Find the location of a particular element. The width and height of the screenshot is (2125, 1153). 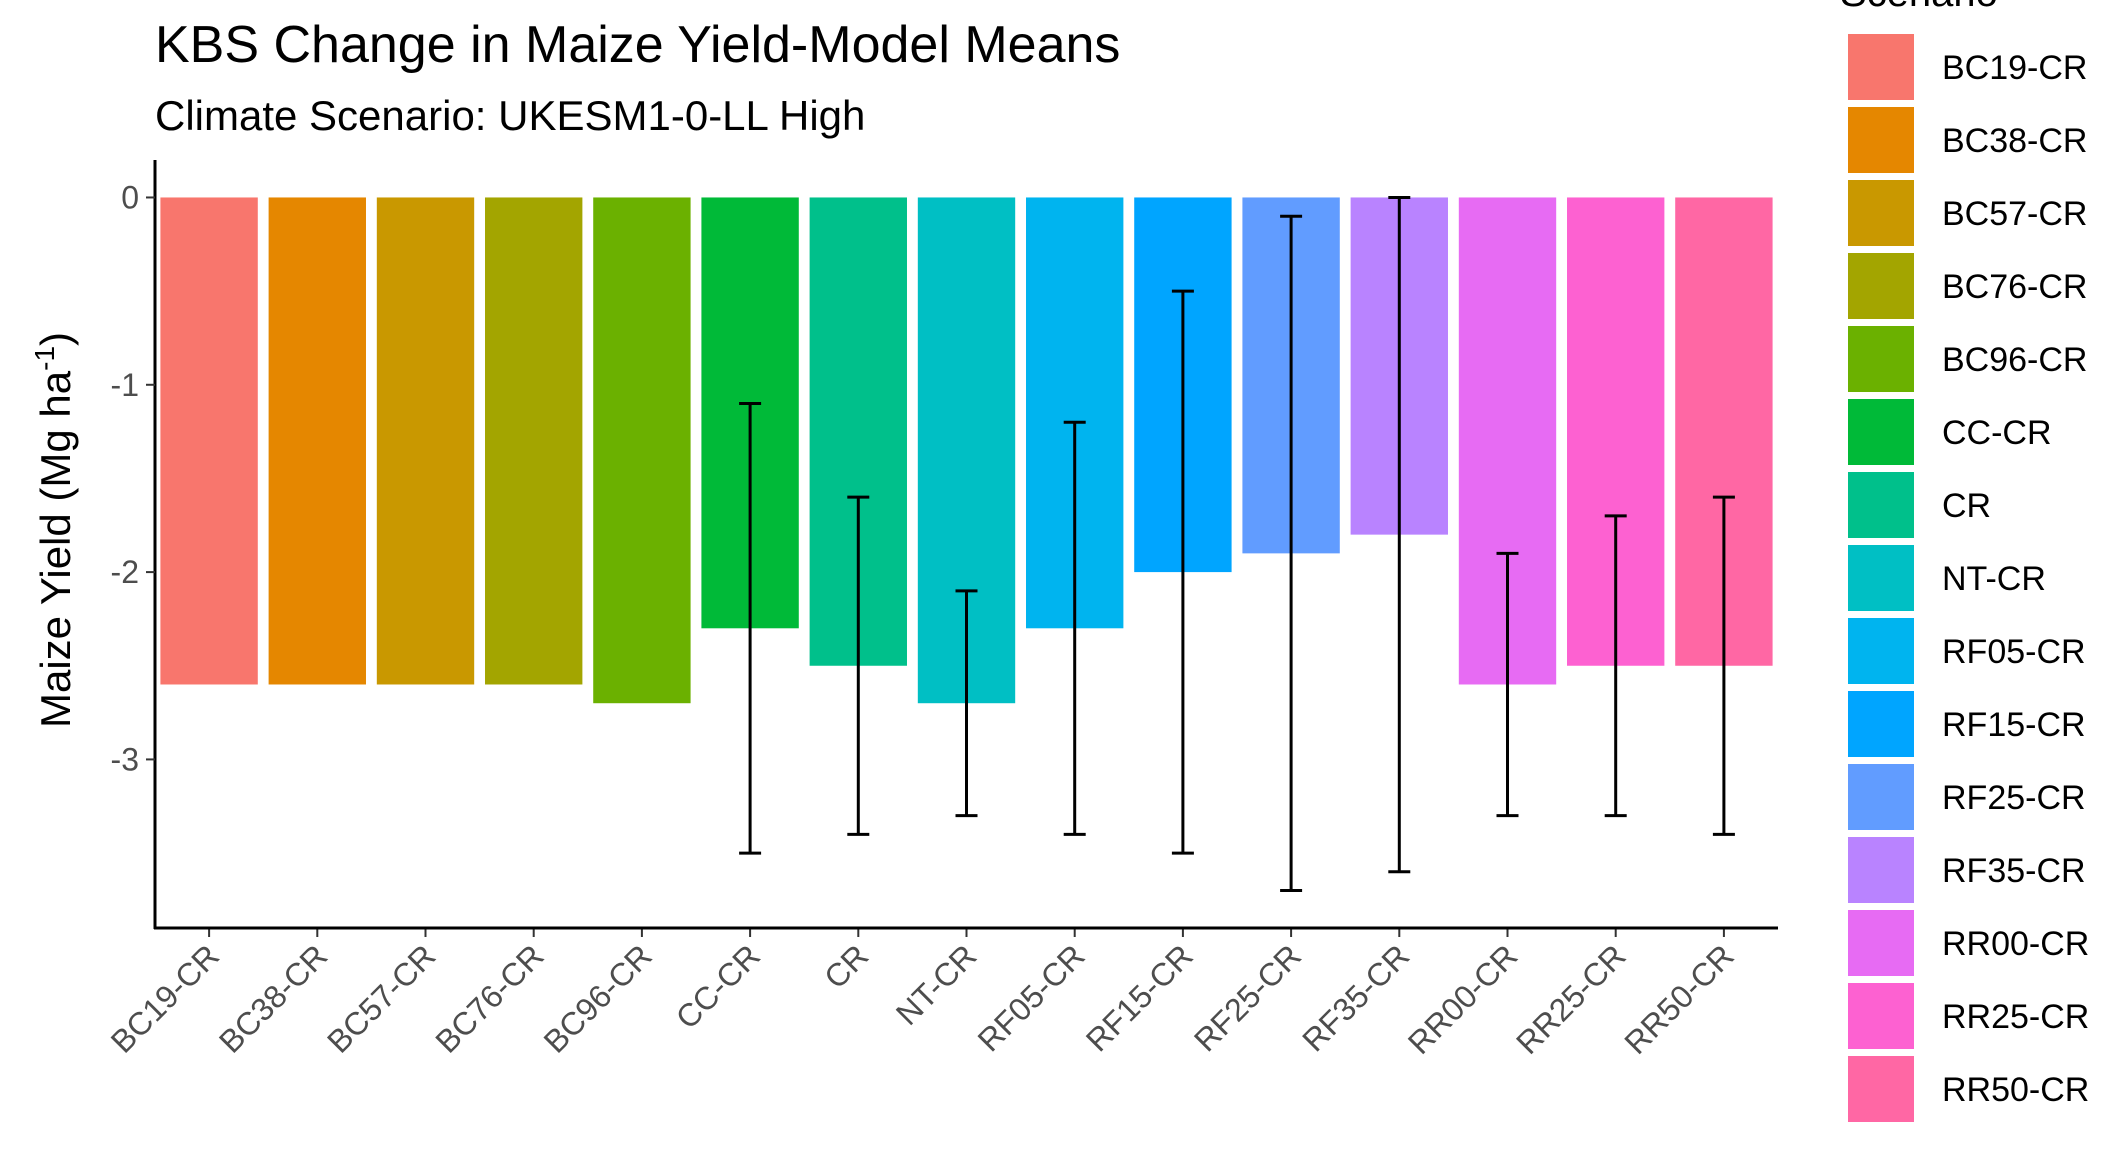

x-tick-label: RF15-CR is located at coordinates (1139, 997).